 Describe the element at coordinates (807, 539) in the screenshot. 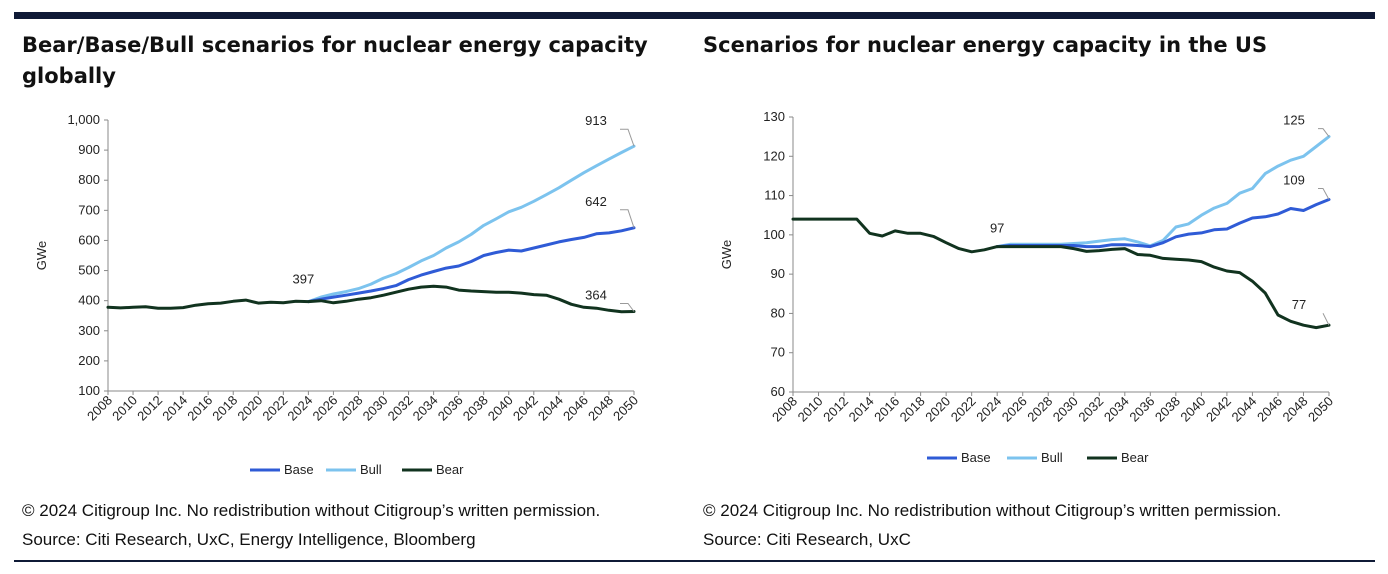

I see `source-note: Source: Citi Research, UxC` at that location.